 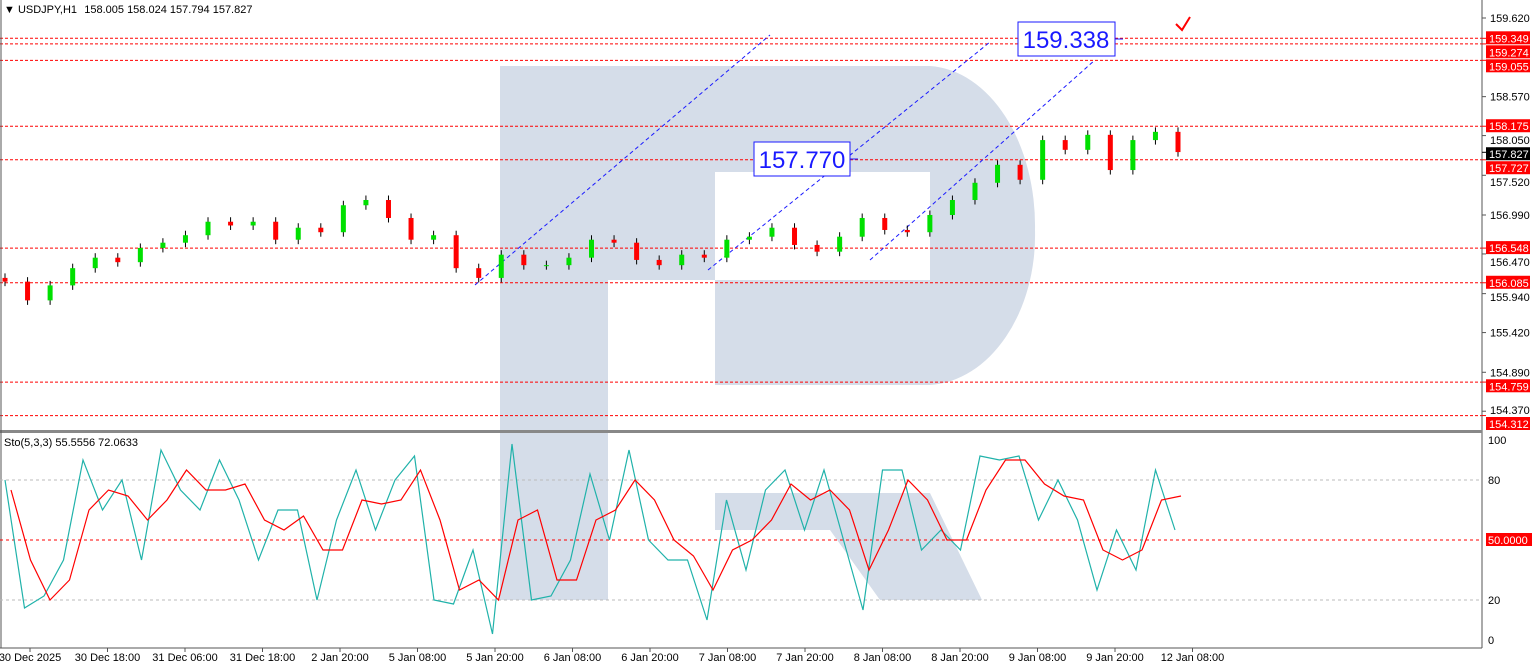 What do you see at coordinates (1193, 658) in the screenshot?
I see `time-tick-label: 12 Jan 08:00` at bounding box center [1193, 658].